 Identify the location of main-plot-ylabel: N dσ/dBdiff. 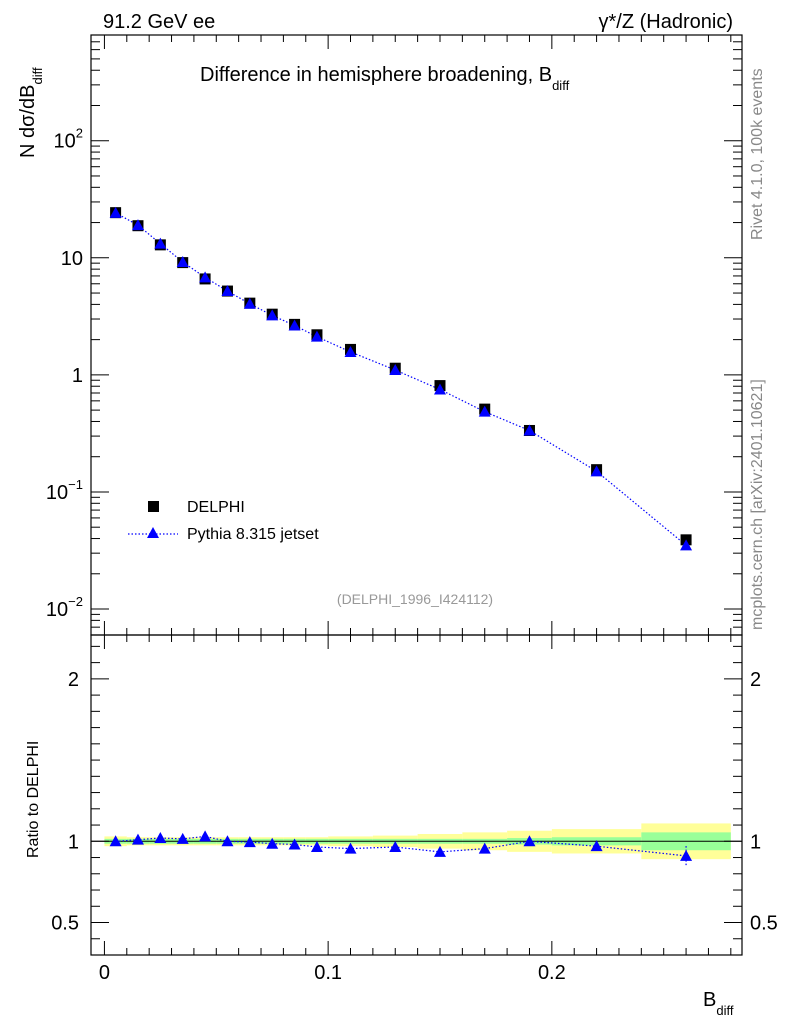
(31, 112).